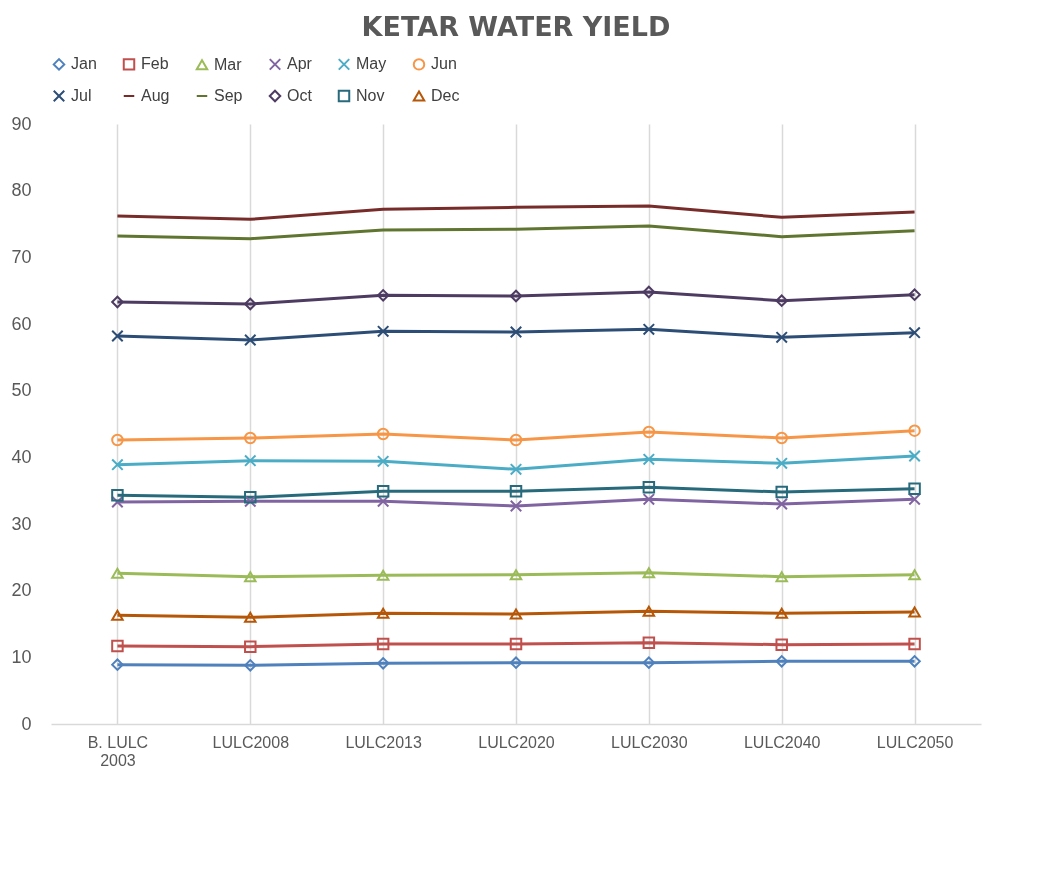 This screenshot has width=1041, height=876. What do you see at coordinates (26, 723) in the screenshot?
I see `y-tick-label: 0` at bounding box center [26, 723].